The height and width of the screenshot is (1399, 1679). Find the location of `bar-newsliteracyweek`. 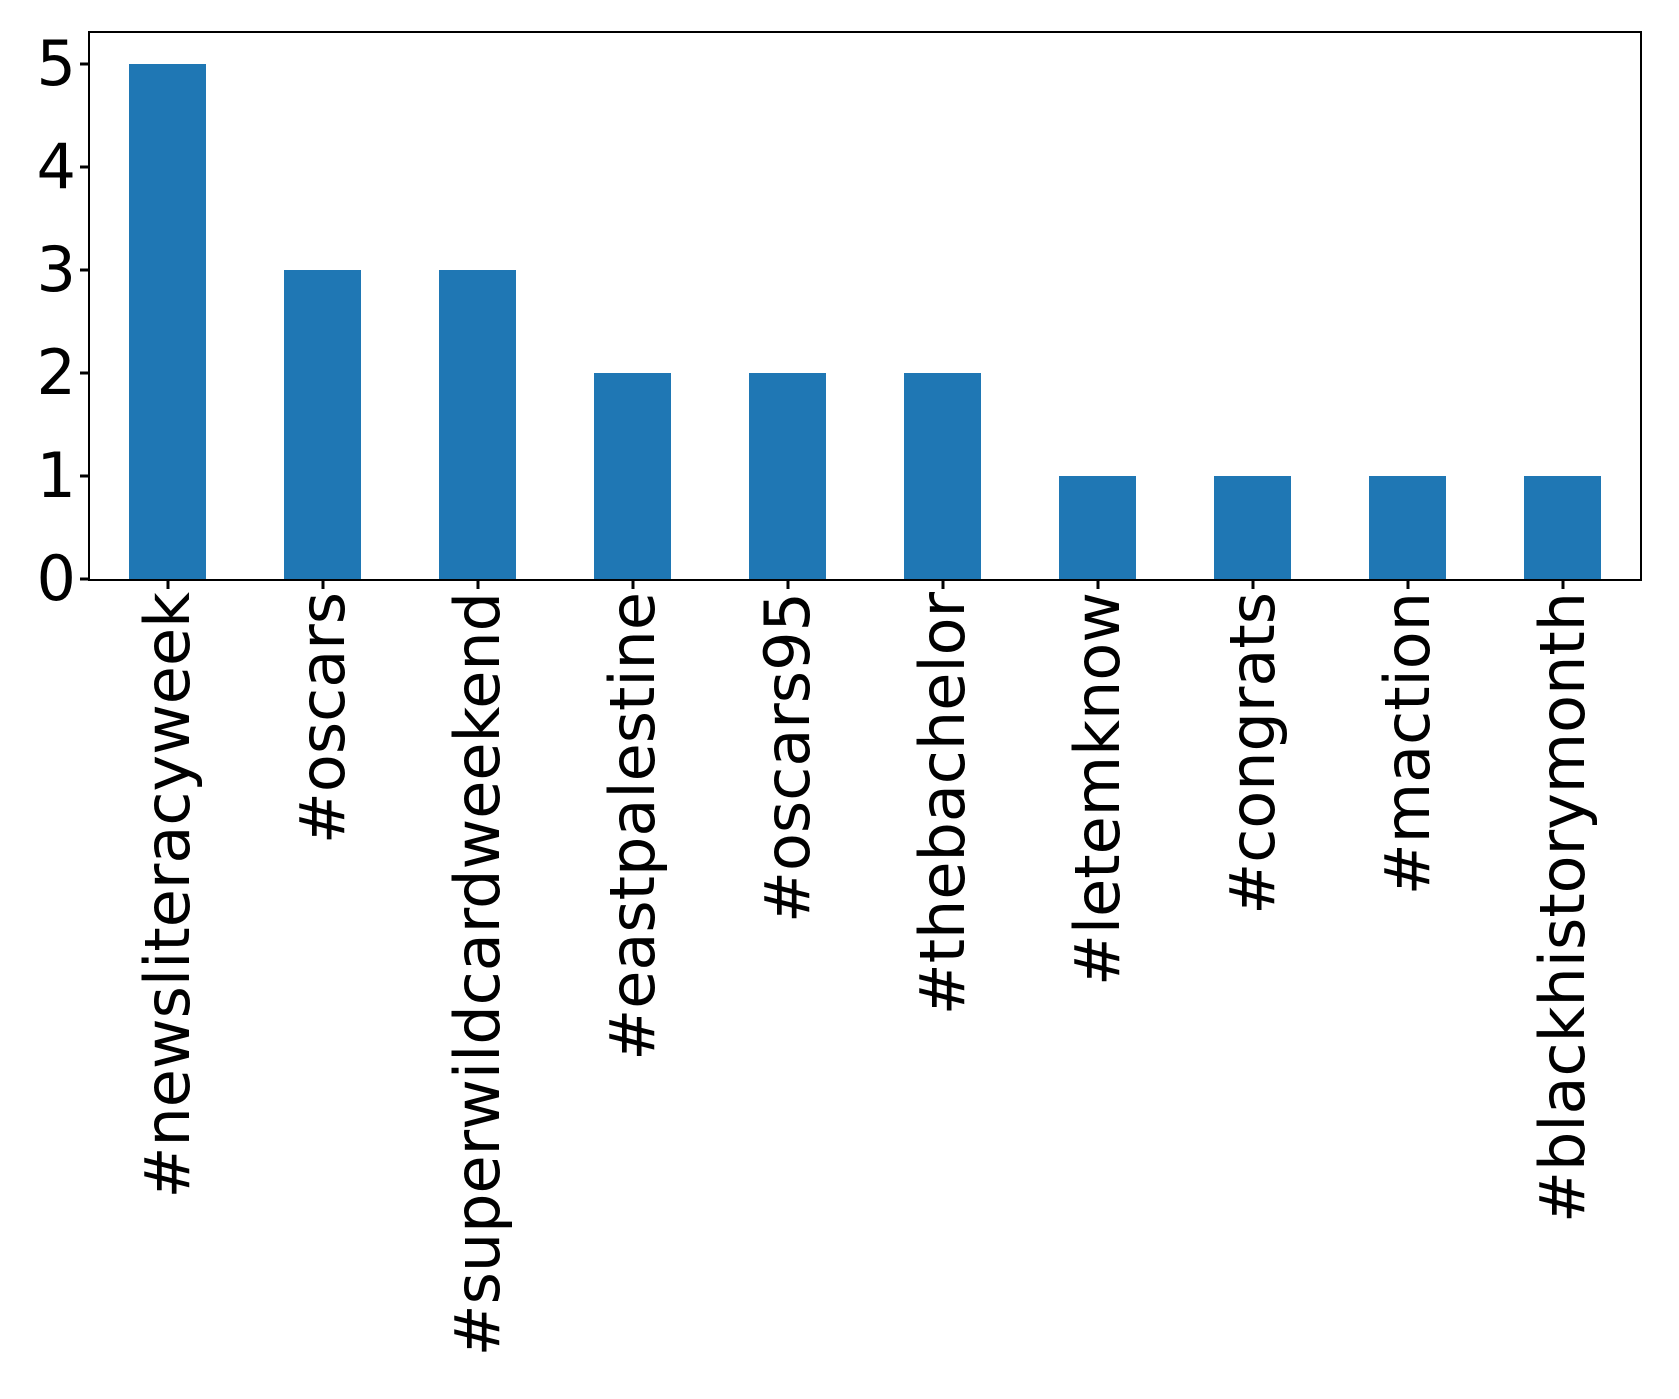

bar-newsliteracyweek is located at coordinates (167, 321).